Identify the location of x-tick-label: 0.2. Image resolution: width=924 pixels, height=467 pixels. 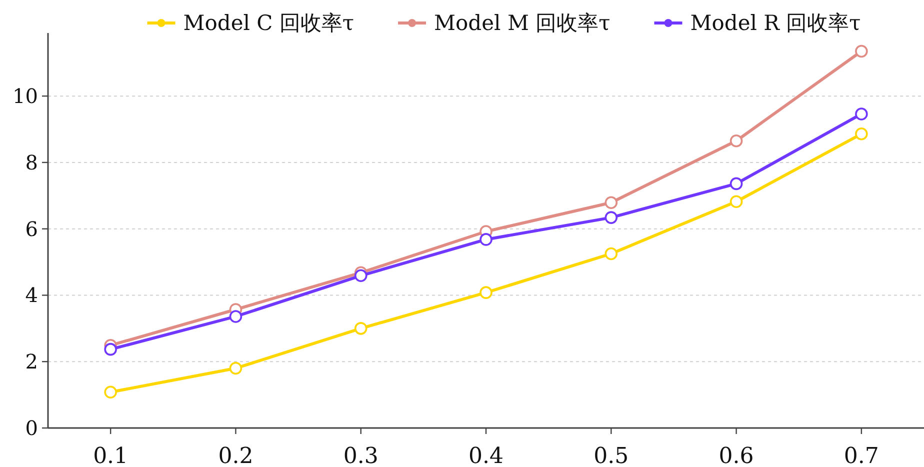
(236, 455).